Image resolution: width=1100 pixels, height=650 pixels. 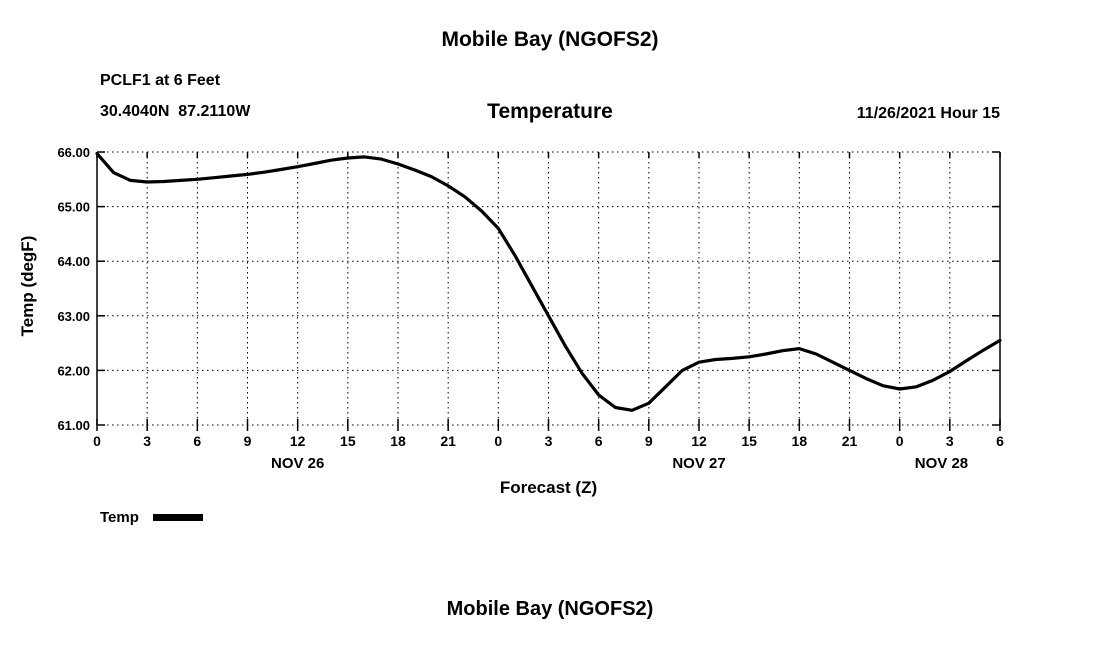 I want to click on y-tick-label: 65.00, so click(x=73, y=207).